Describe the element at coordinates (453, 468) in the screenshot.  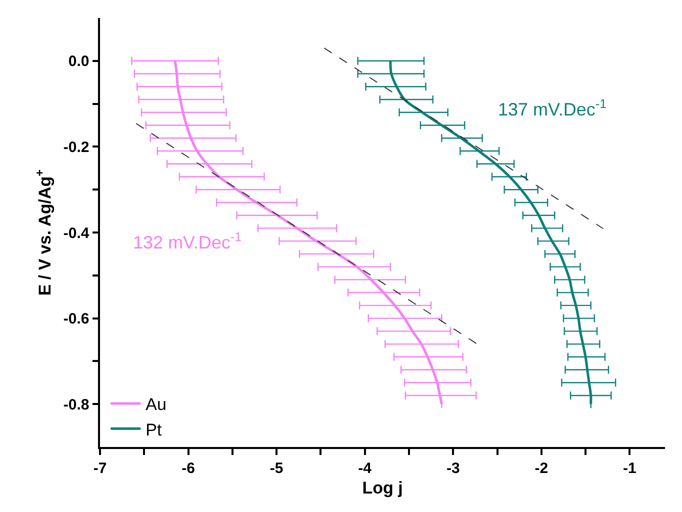
I see `x-tick-label: -3` at that location.